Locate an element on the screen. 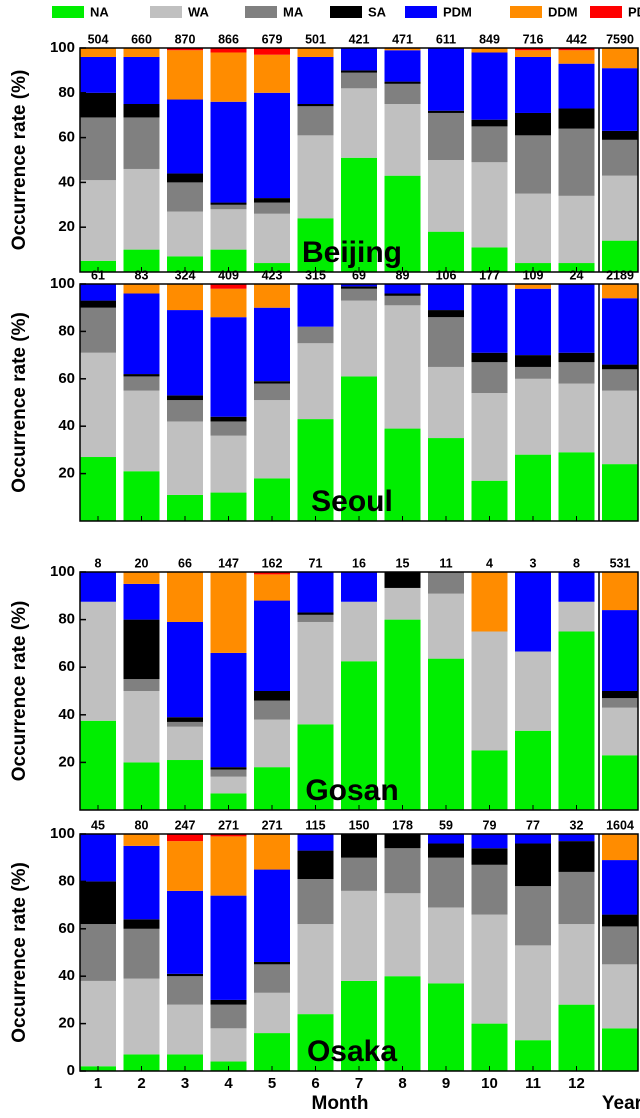  count-label: 69 is located at coordinates (359, 275).